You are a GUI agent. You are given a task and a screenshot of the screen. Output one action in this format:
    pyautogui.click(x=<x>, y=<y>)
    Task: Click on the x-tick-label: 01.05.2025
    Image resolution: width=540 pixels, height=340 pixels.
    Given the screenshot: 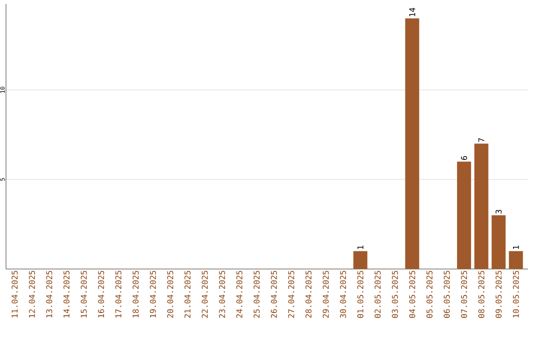 What is the action you would take?
    pyautogui.click(x=360, y=294)
    